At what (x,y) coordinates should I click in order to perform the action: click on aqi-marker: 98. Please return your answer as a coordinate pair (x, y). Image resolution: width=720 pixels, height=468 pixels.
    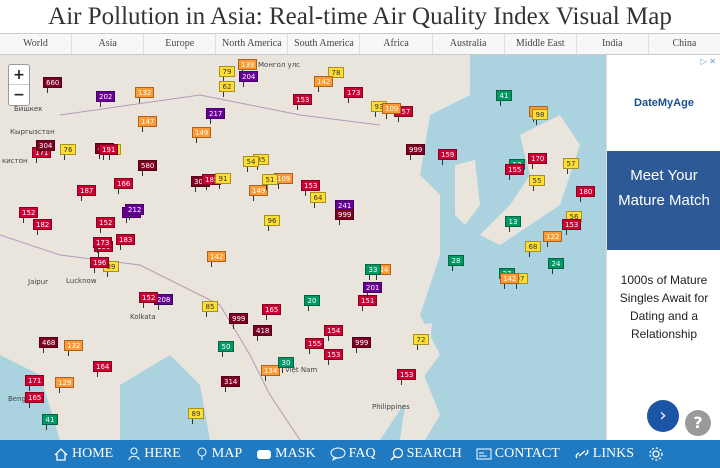
    Looking at the image, I should click on (540, 117).